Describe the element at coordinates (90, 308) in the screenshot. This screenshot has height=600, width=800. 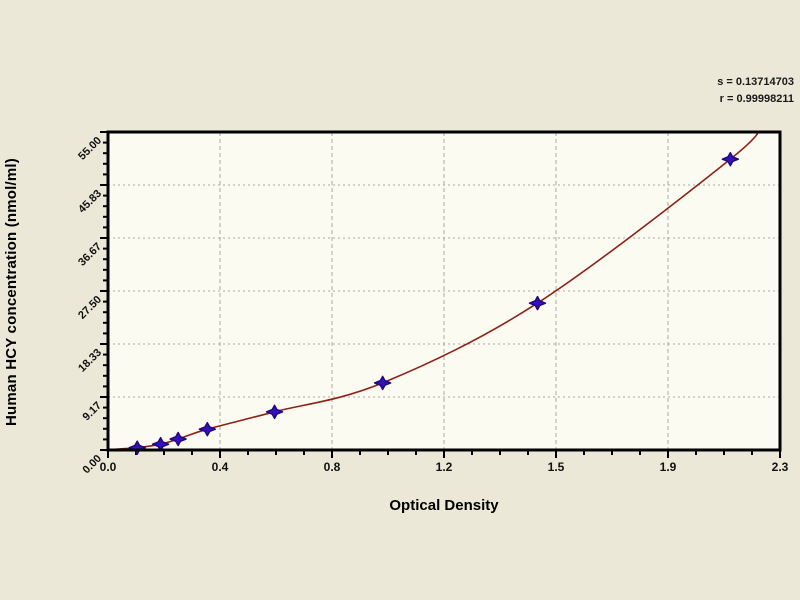
I see `y-tick-label: 27.50` at that location.